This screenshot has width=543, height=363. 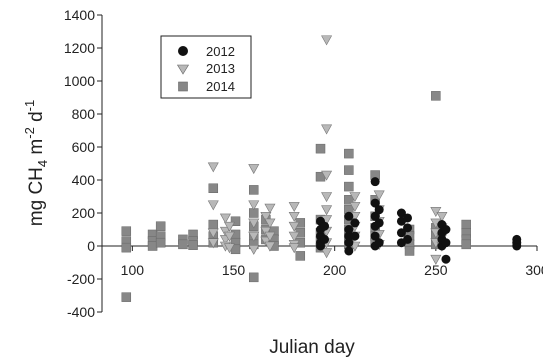 I want to click on x-axis-ticks: 100 150 200 250 300, so click(x=332, y=262).